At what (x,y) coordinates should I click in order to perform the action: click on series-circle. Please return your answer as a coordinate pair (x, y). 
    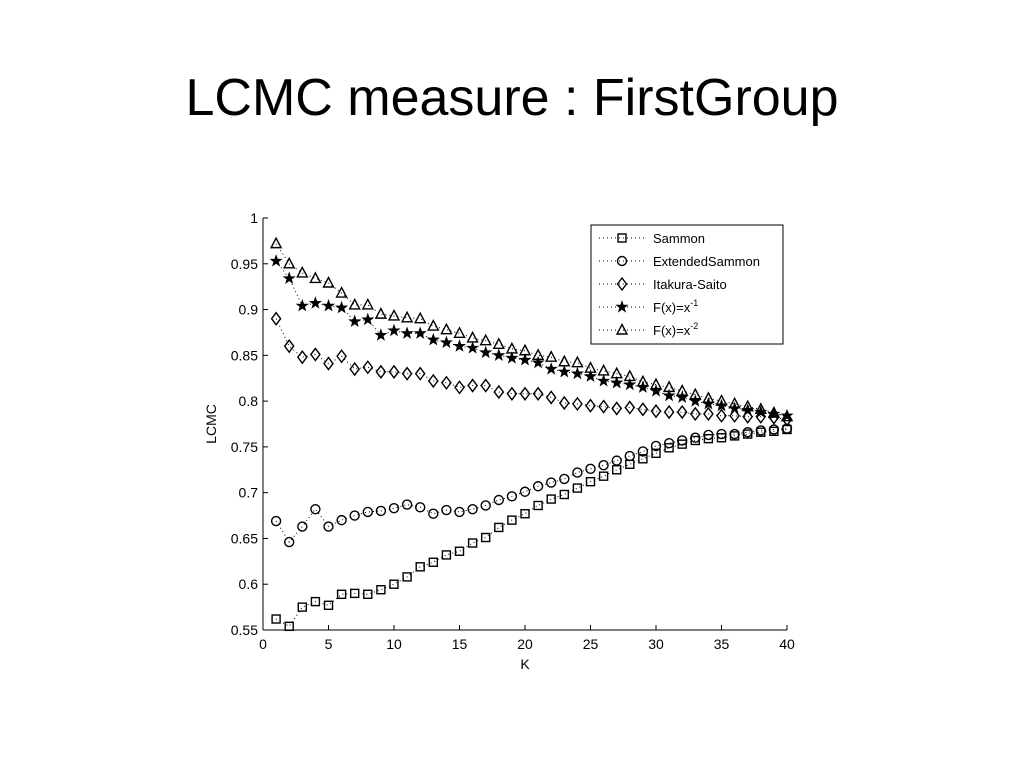
    Looking at the image, I should click on (531, 485).